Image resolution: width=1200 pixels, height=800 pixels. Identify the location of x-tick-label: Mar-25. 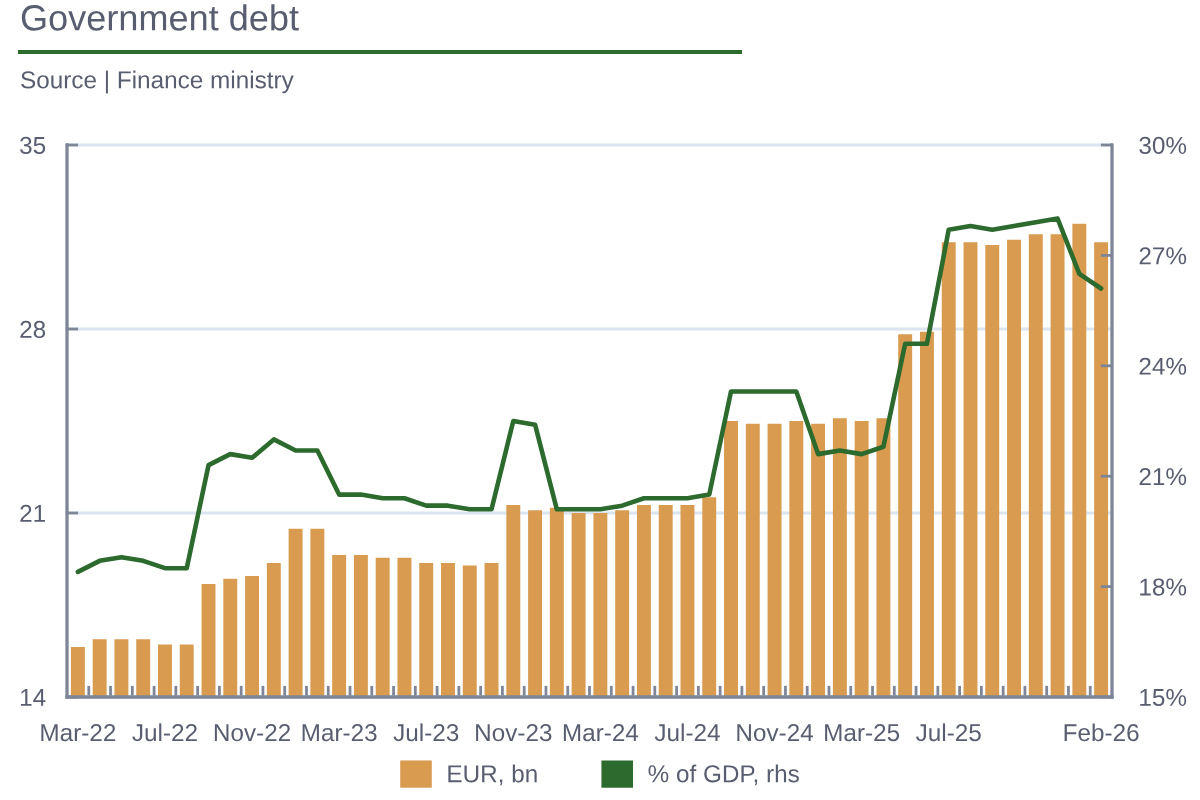
(862, 733).